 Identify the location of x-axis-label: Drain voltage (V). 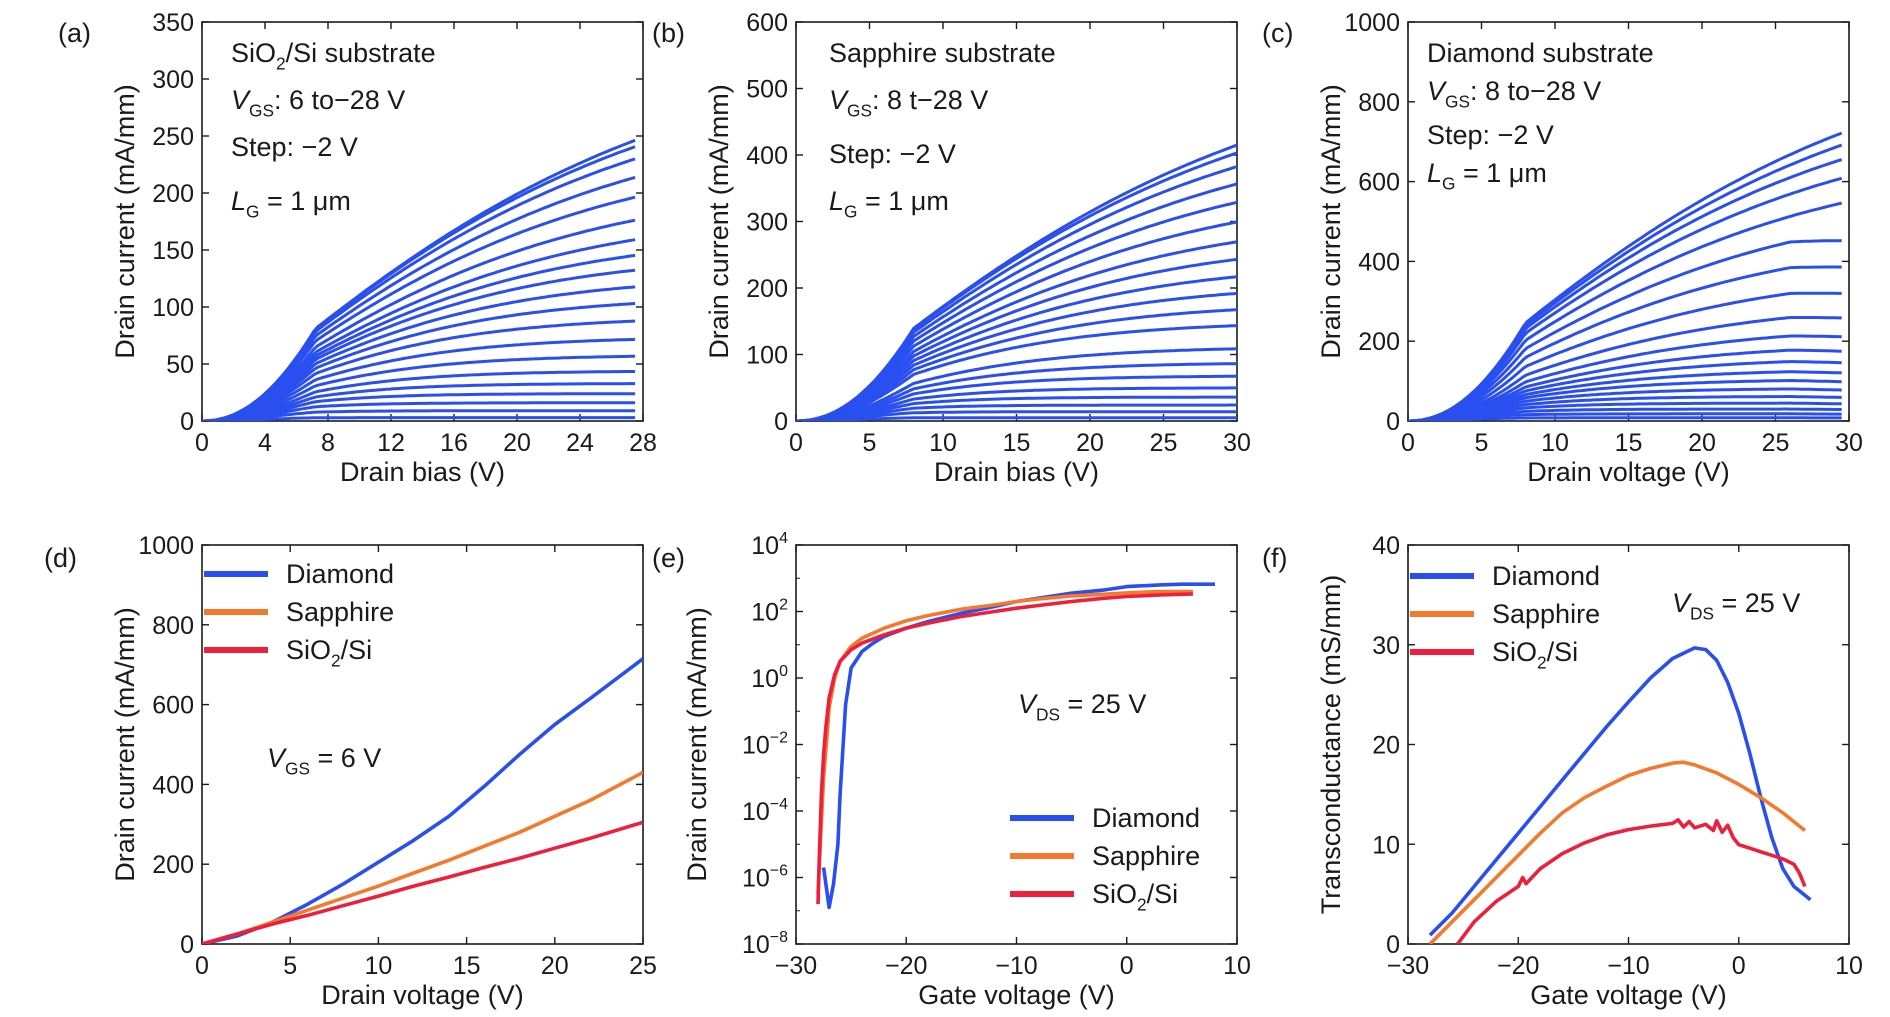
(1628, 472).